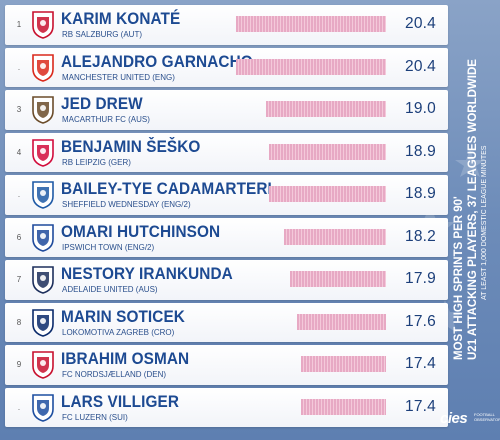 This screenshot has width=500, height=440. Describe the element at coordinates (43, 195) in the screenshot. I see `sheffield-wednesday-crest-icon` at that location.